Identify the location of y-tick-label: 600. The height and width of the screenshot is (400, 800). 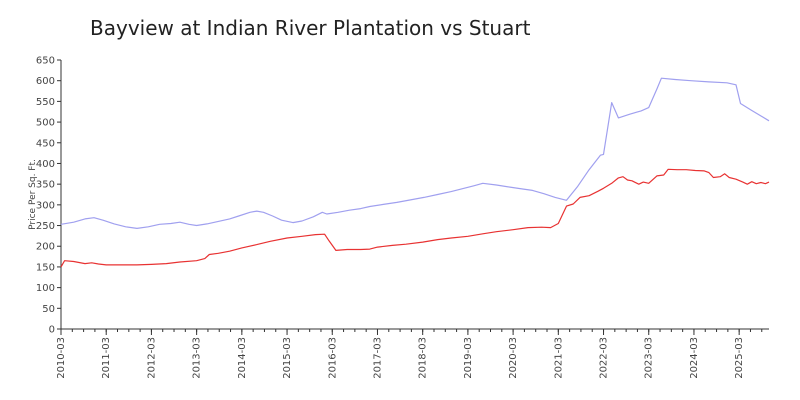
(45, 81).